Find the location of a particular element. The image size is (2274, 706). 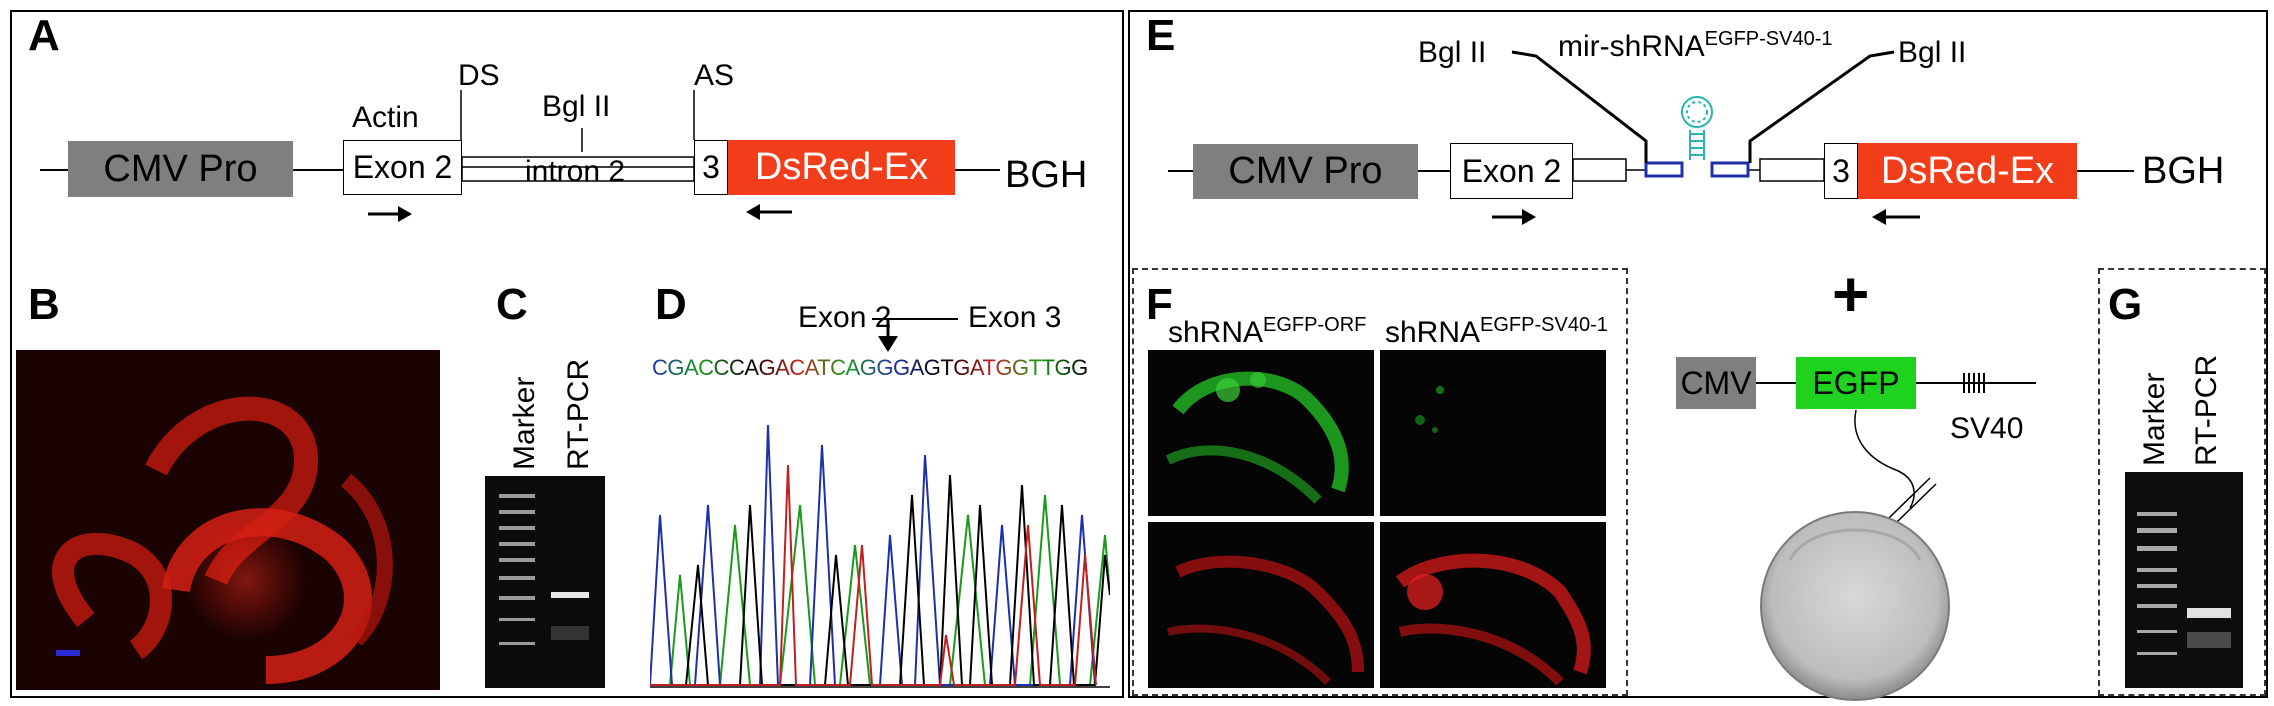

panel-label-e: E is located at coordinates (1161, 35).